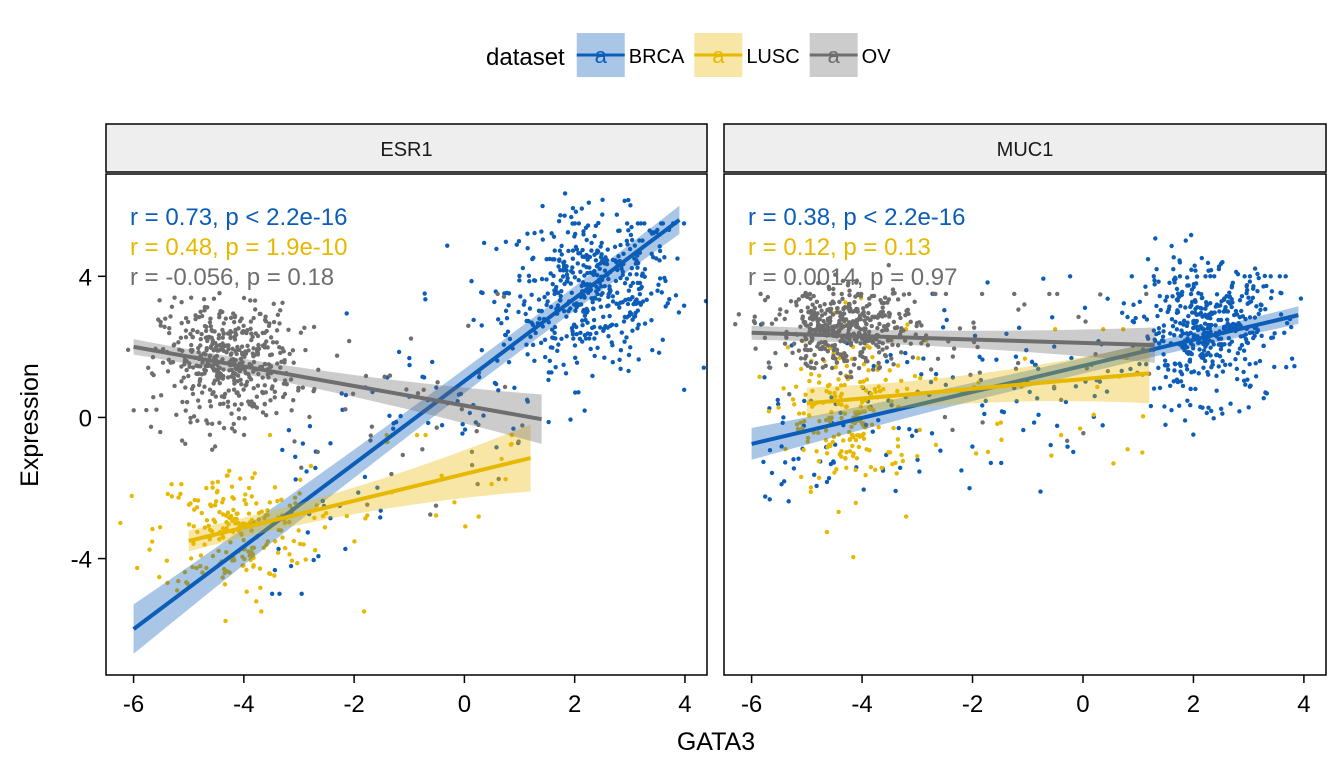 The image size is (1344, 773). Describe the element at coordinates (360, 499) in the screenshot. I see `fit-line-lusc` at that location.